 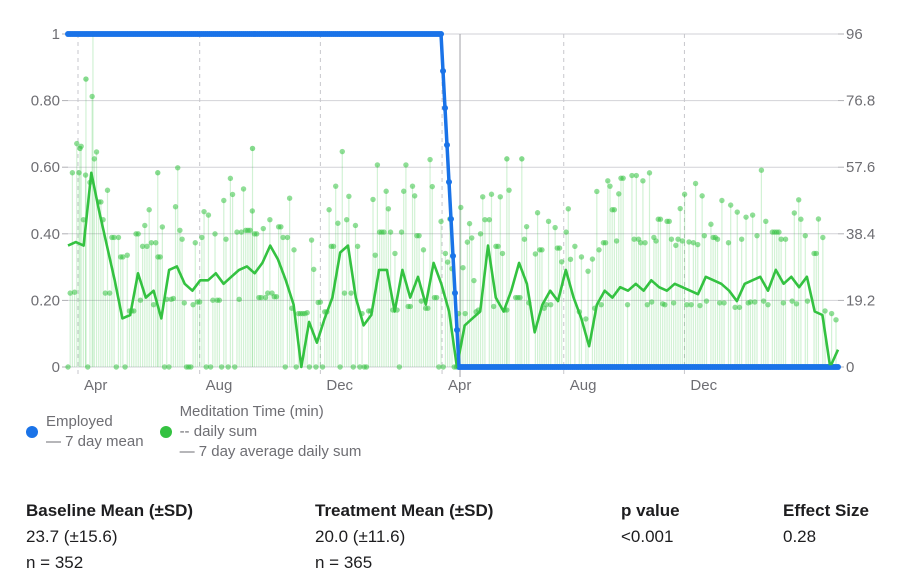 What do you see at coordinates (85, 432) in the screenshot?
I see `legend-employed: Employed — 7 day mean` at bounding box center [85, 432].